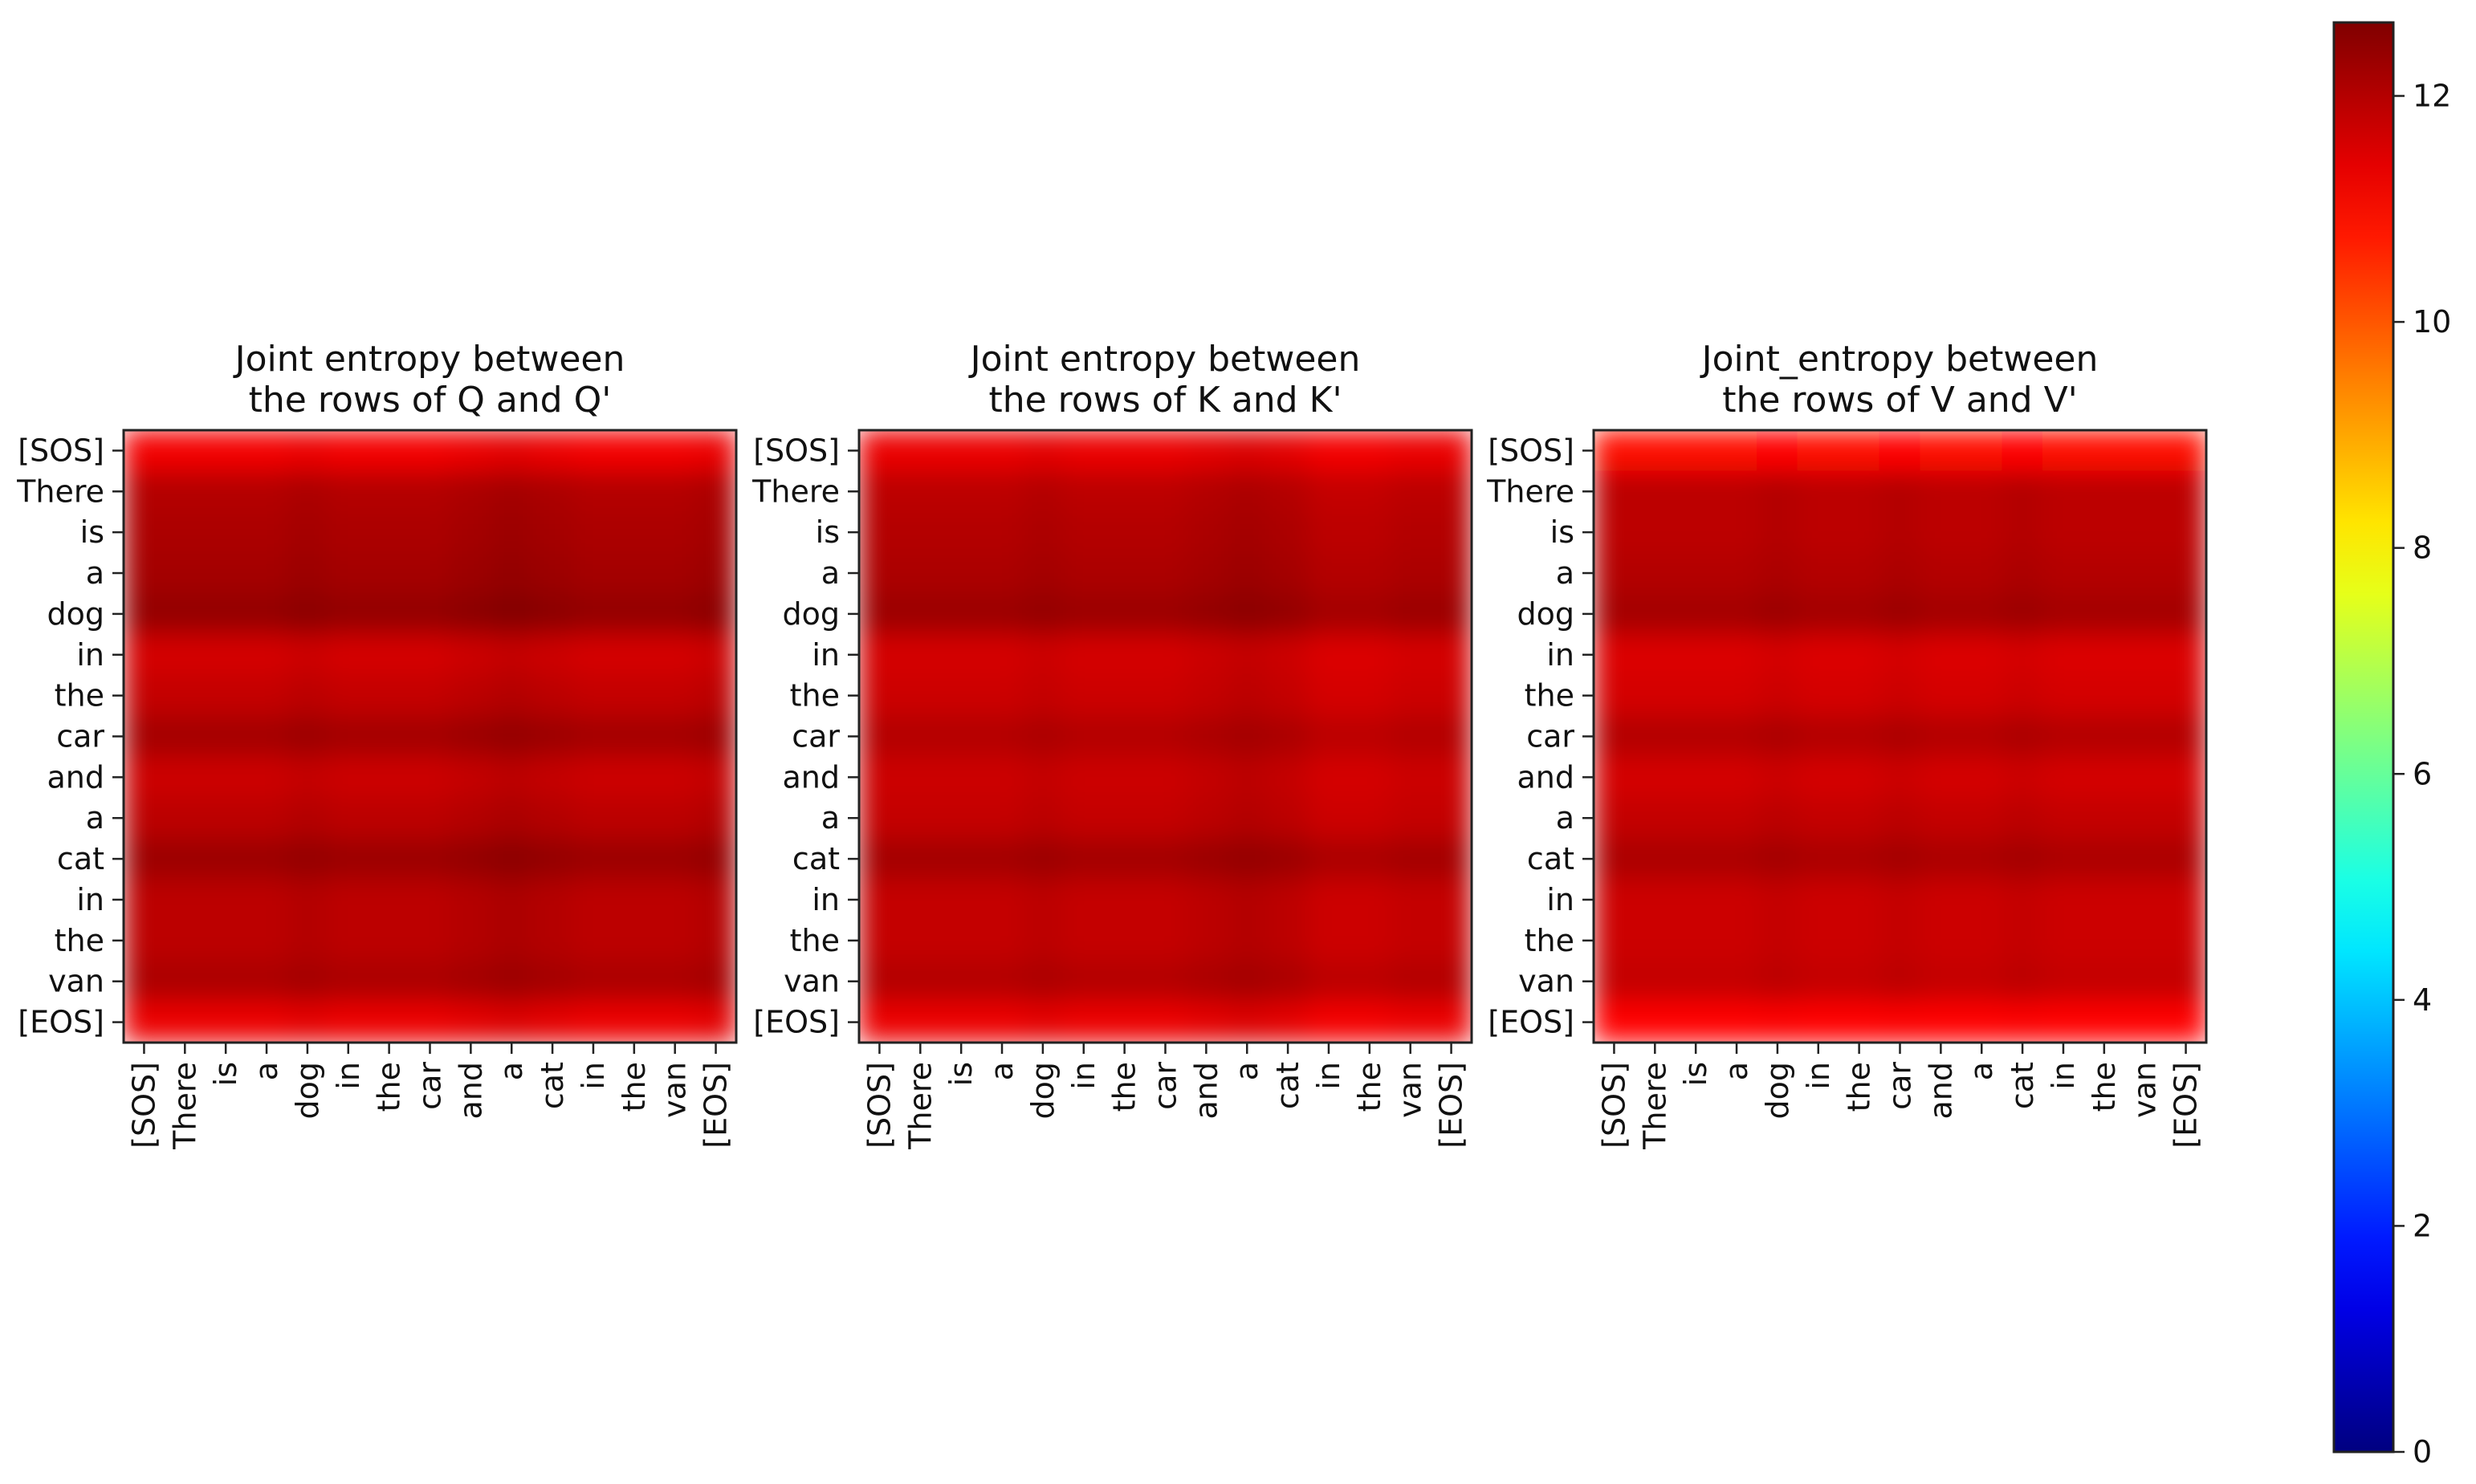  What do you see at coordinates (2422, 548) in the screenshot?
I see `colorbar-tick-label: 8` at bounding box center [2422, 548].